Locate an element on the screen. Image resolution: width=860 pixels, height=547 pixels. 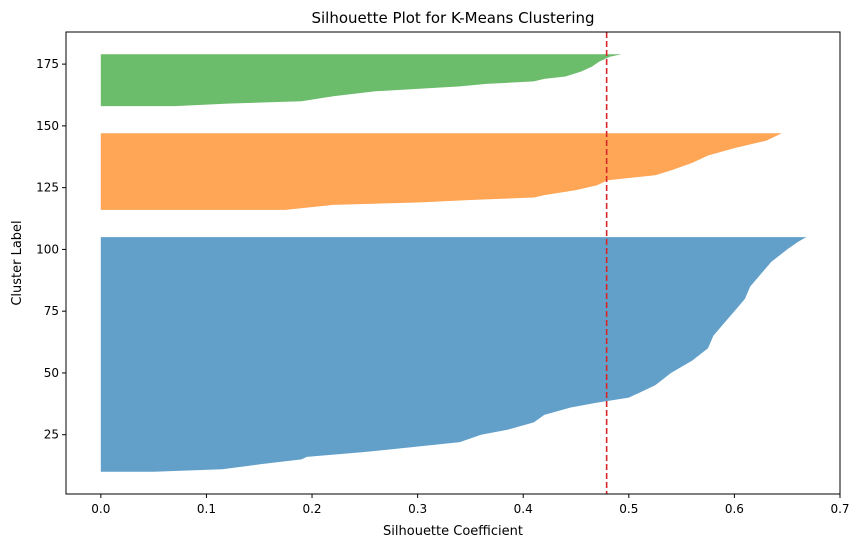
x-tick-label: 0.7 is located at coordinates (839, 509).